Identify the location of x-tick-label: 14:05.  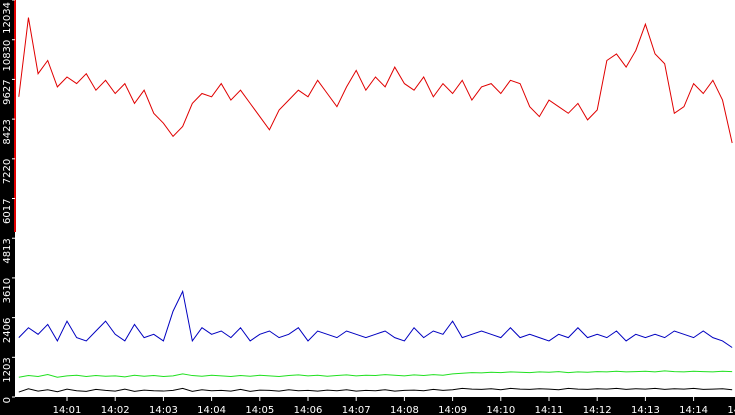
(259, 410).